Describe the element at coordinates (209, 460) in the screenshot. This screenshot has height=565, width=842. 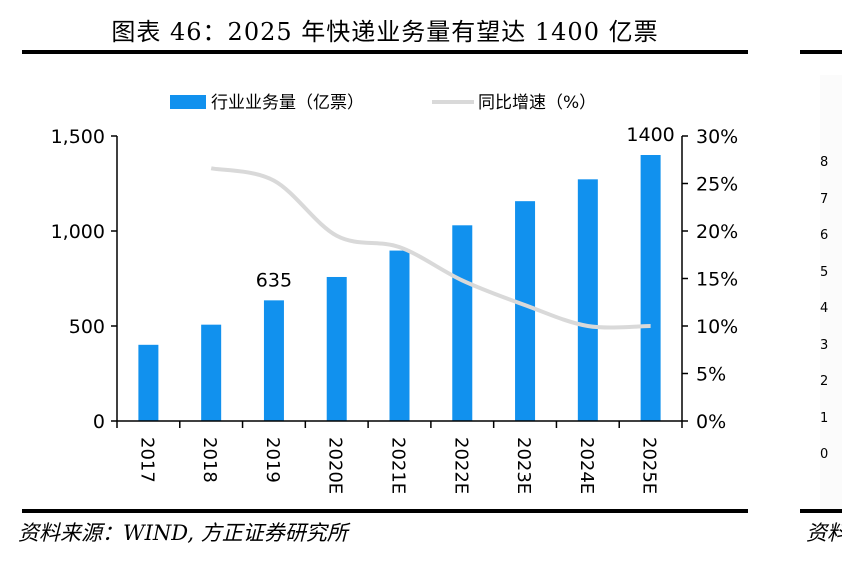
I see `x-tick-label-2018: 2018` at that location.